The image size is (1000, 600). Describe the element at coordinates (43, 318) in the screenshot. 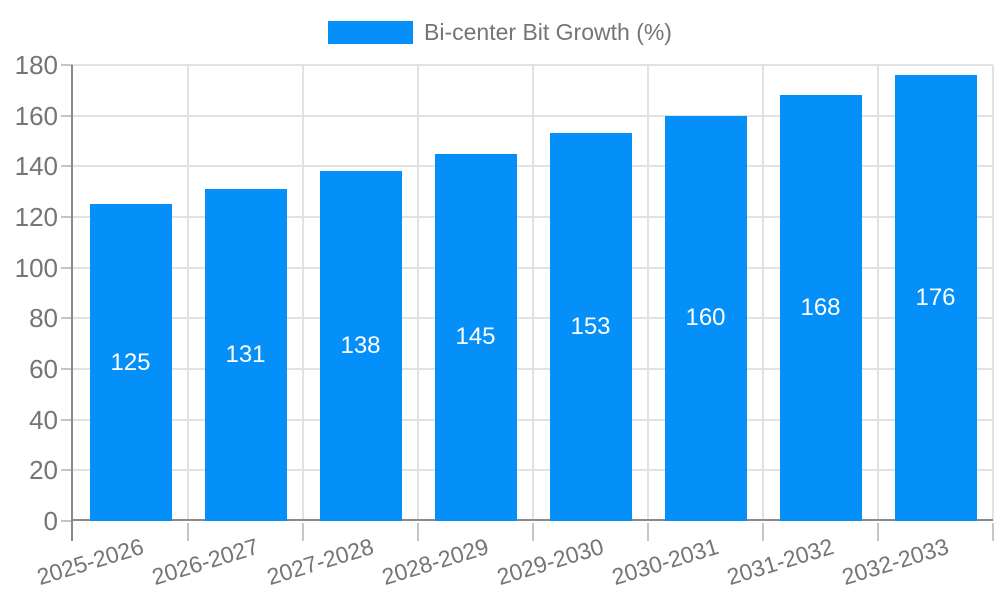

I see `y-axis-label: 80` at that location.